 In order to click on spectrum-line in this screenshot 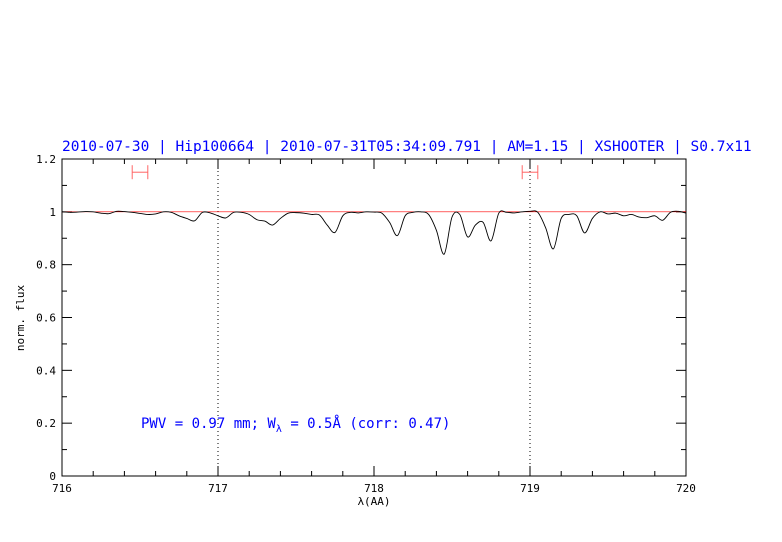, I will do `click(374, 232)`.